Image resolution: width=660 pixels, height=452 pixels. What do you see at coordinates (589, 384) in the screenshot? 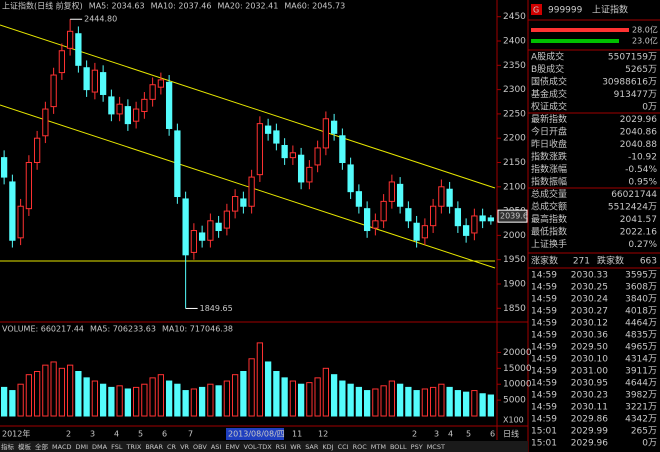
I see `tick-price: 2030.95` at bounding box center [589, 384].